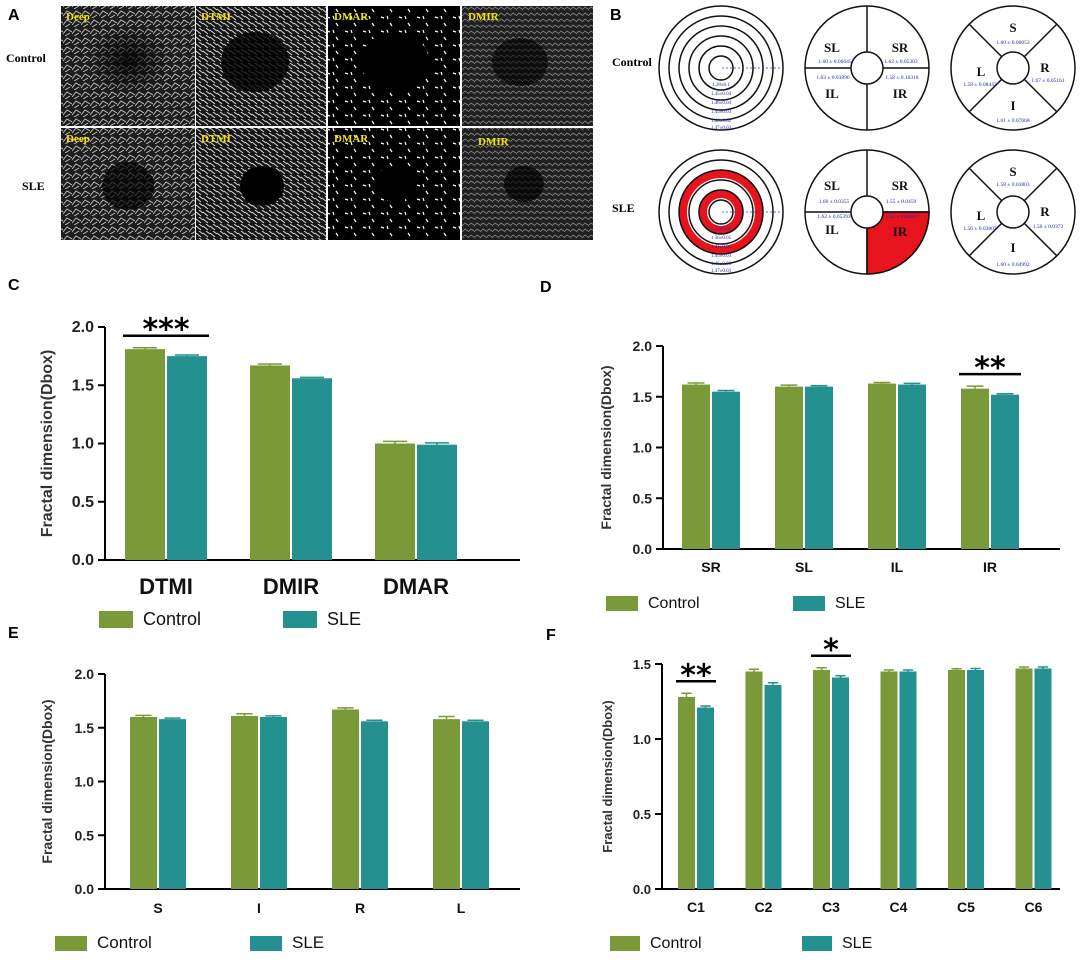  Describe the element at coordinates (980, 229) in the screenshot. I see `sector-value-l-sle: 1.56 ± 0.03807` at that location.